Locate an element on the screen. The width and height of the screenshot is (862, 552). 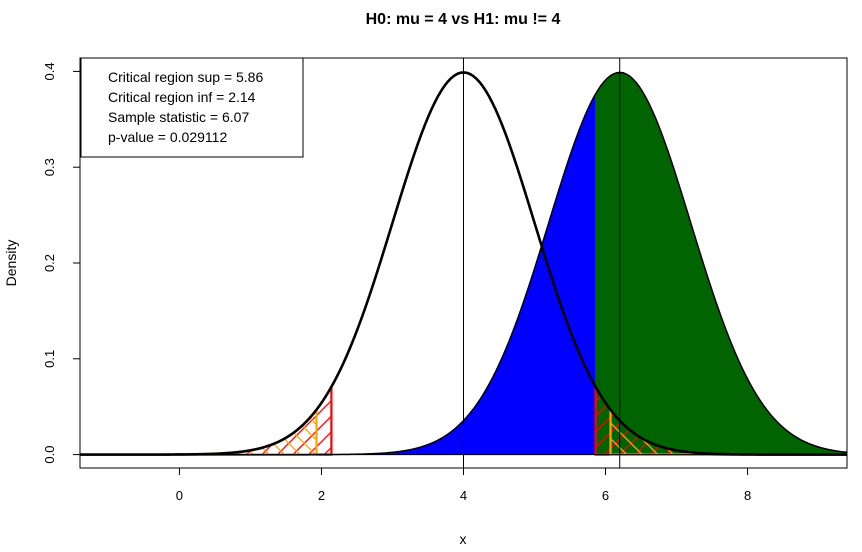
y-tick-label: 0.3 is located at coordinates (49, 167).